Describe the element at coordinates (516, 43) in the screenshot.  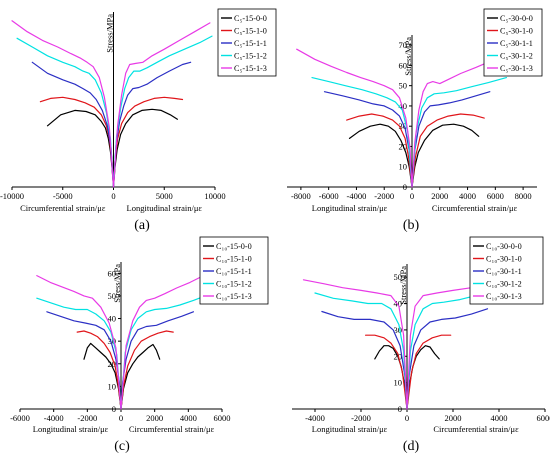
I see `legend-entry: C₅-30-1-1` at that location.